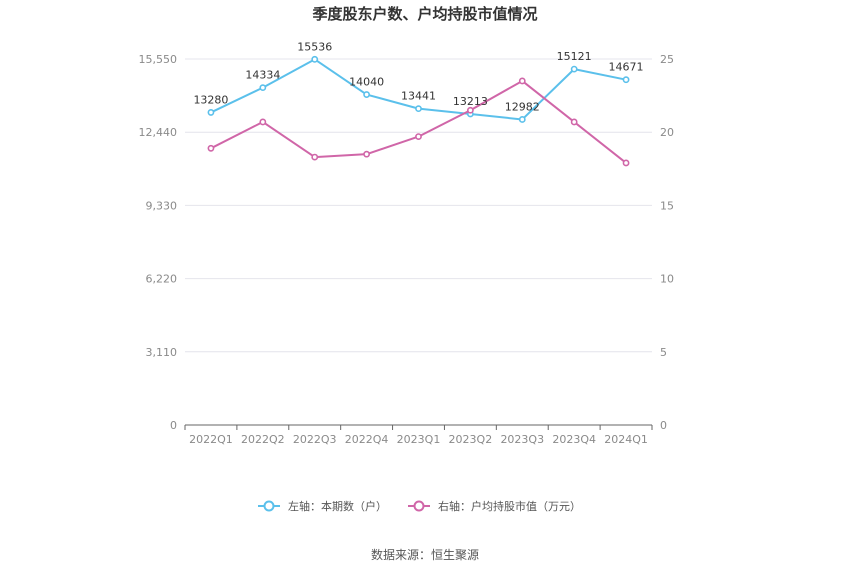 This screenshot has height=575, width=850. I want to click on right-tick-label: 0, so click(663, 425).